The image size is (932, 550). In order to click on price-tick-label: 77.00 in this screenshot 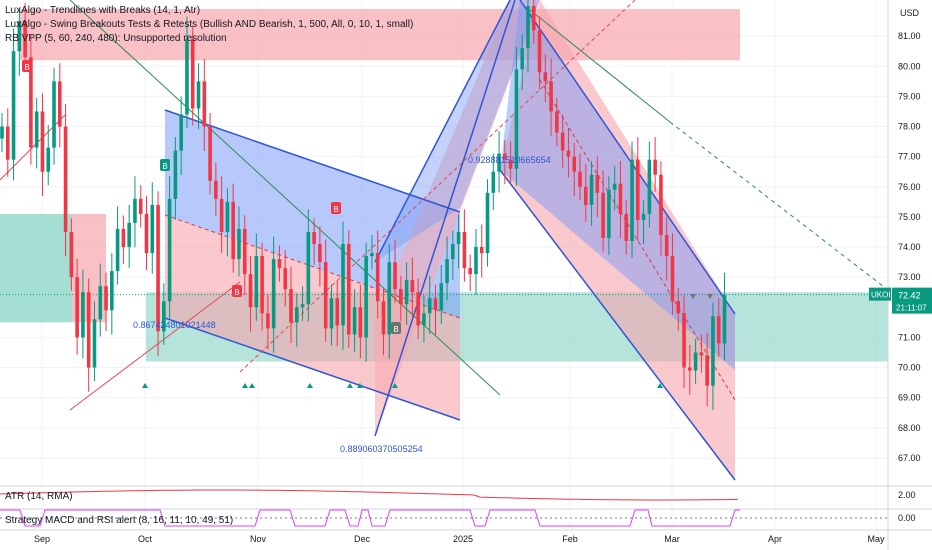, I will do `click(909, 157)`.